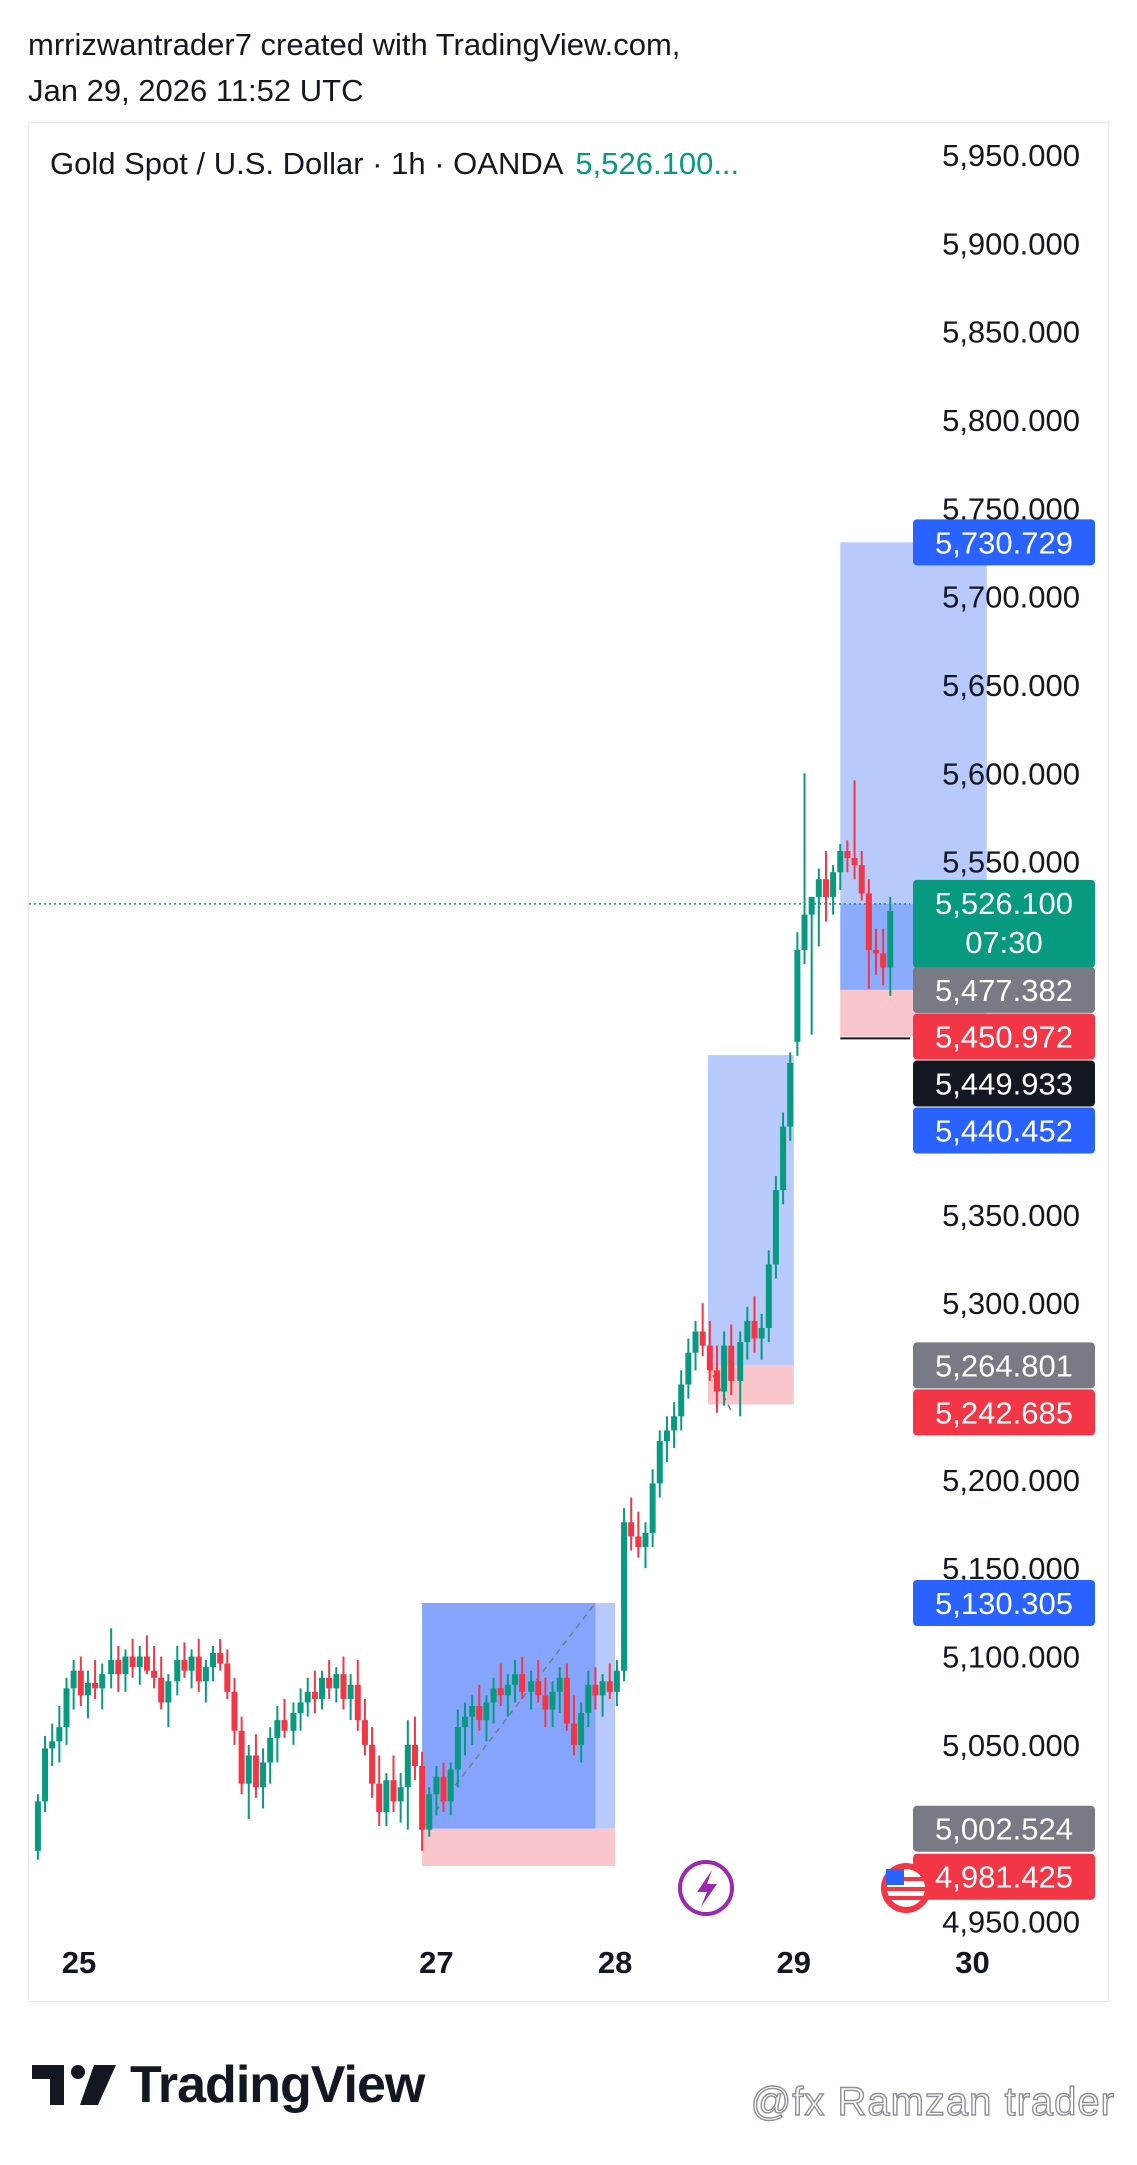 The width and height of the screenshot is (1137, 2165). I want to click on lightning-icon, so click(706, 1888).